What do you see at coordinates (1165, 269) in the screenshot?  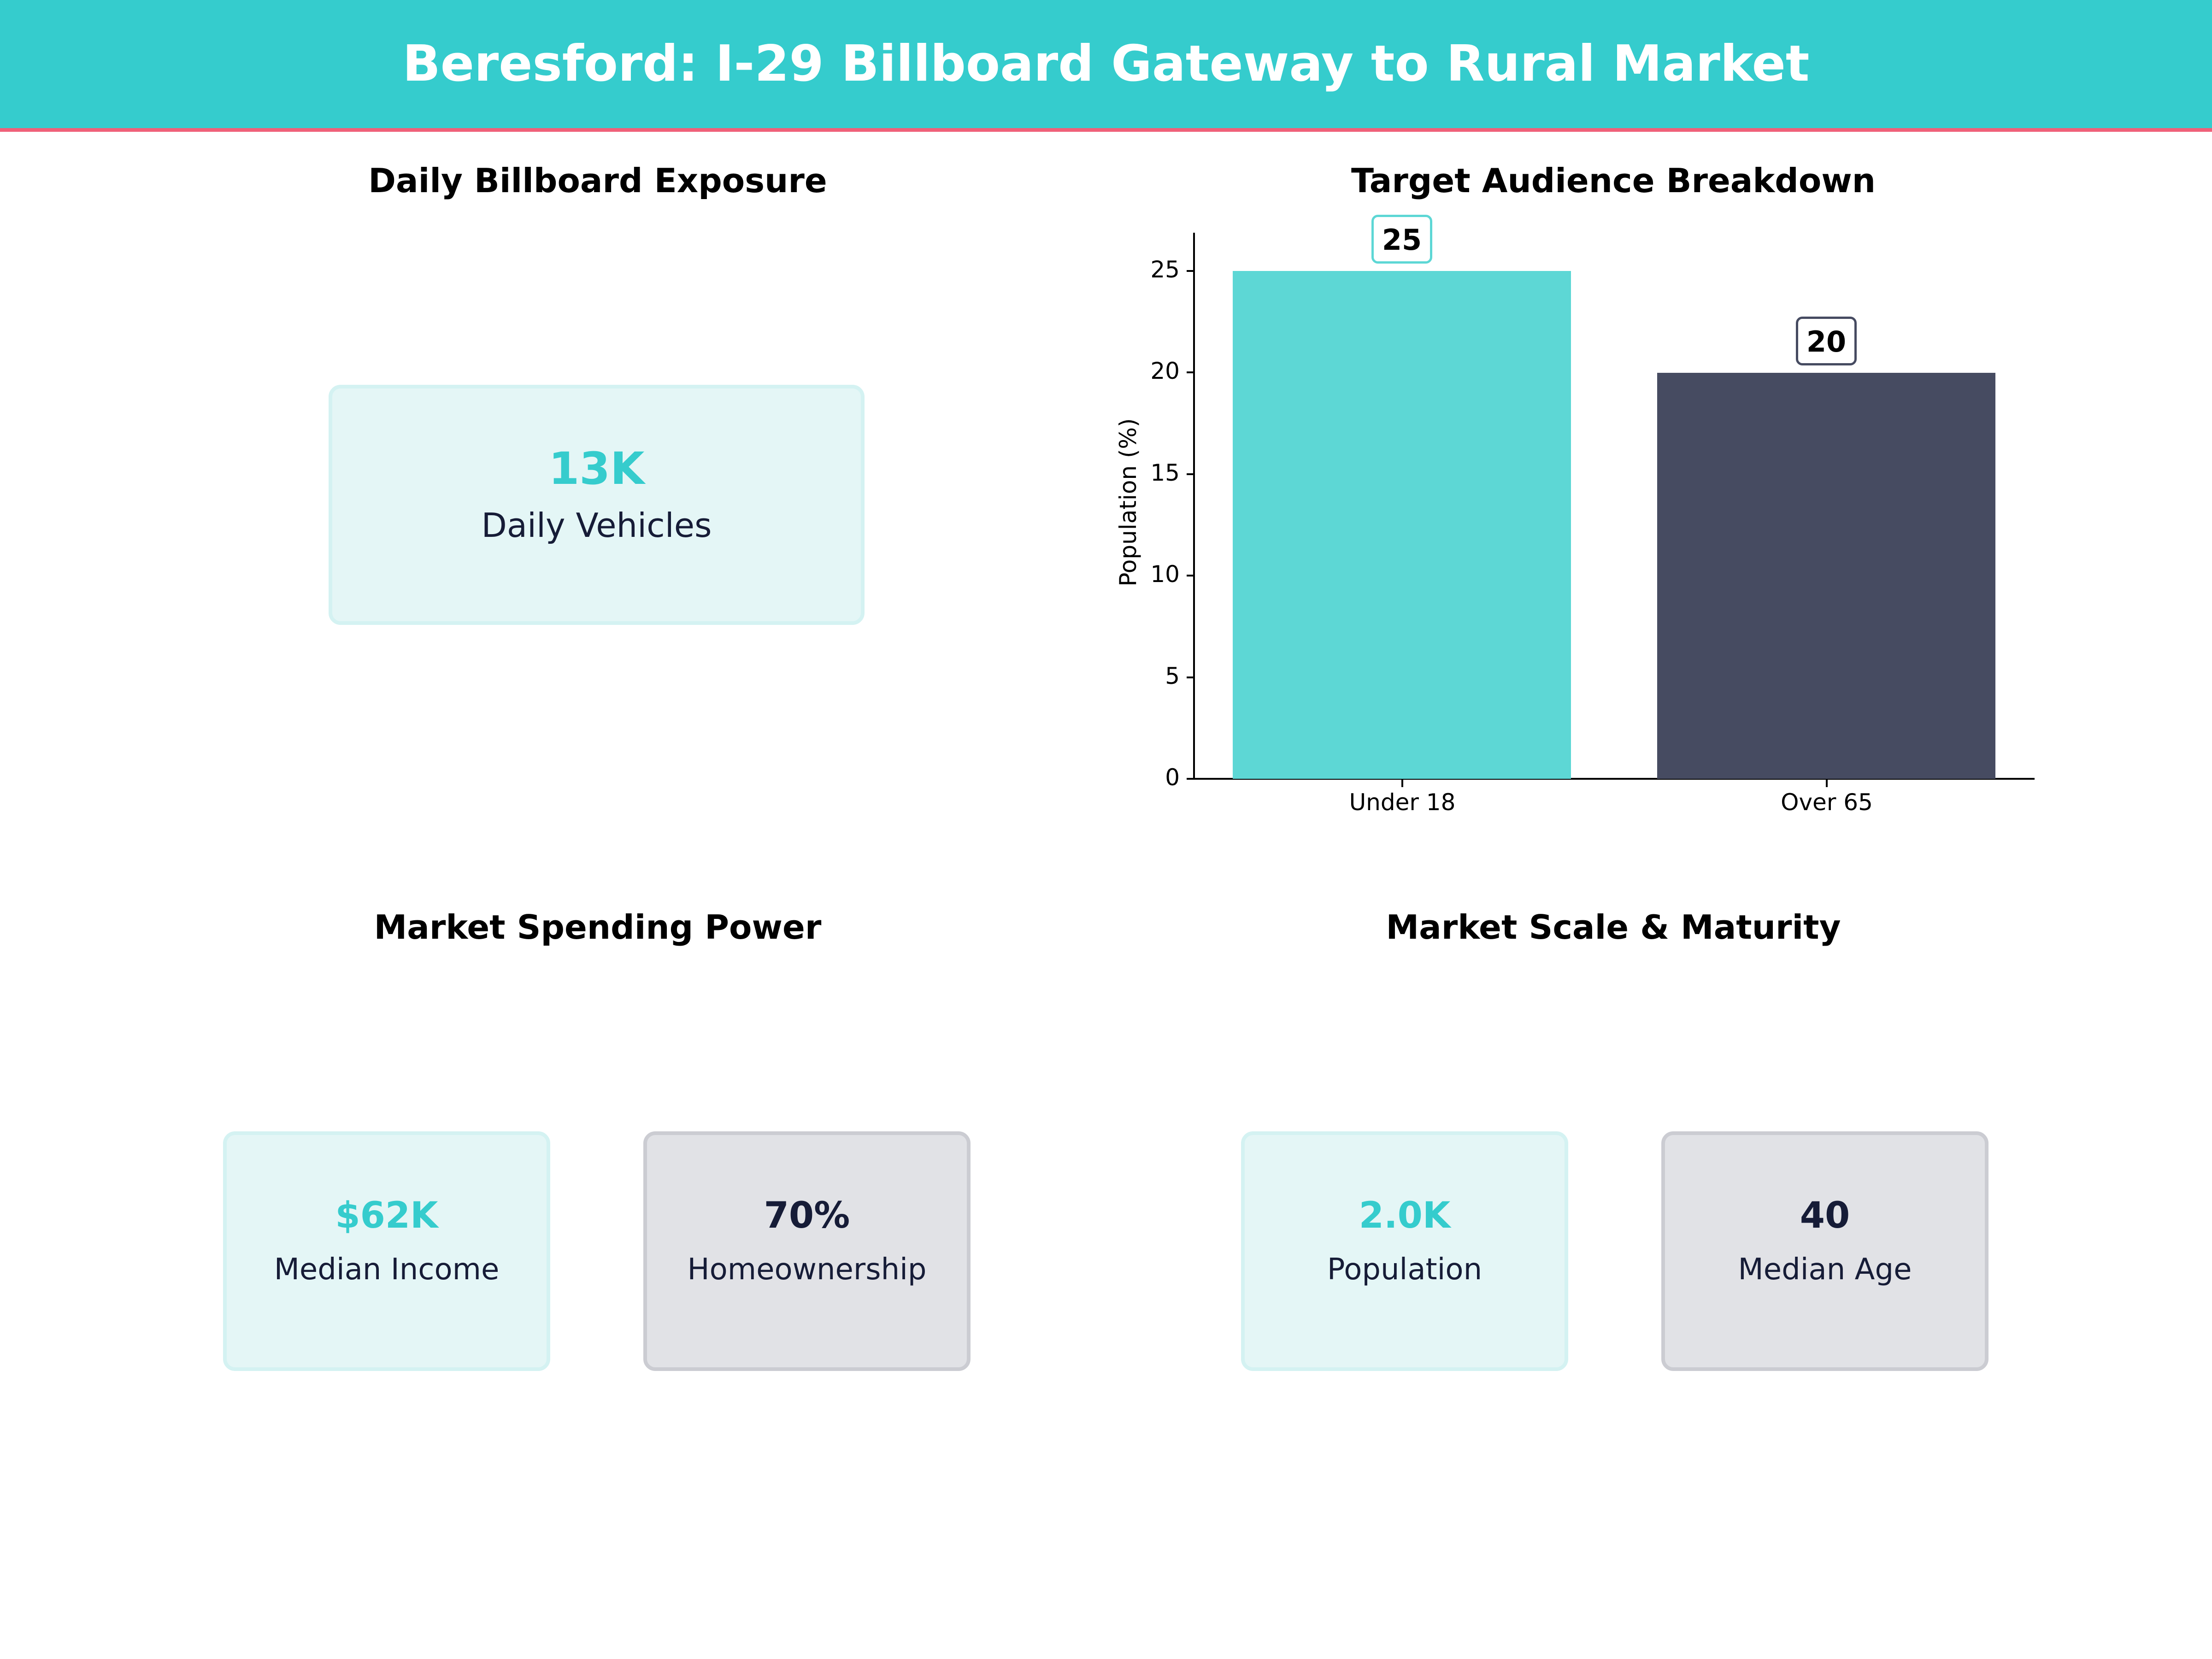 I see `y-tick-label: 25` at bounding box center [1165, 269].